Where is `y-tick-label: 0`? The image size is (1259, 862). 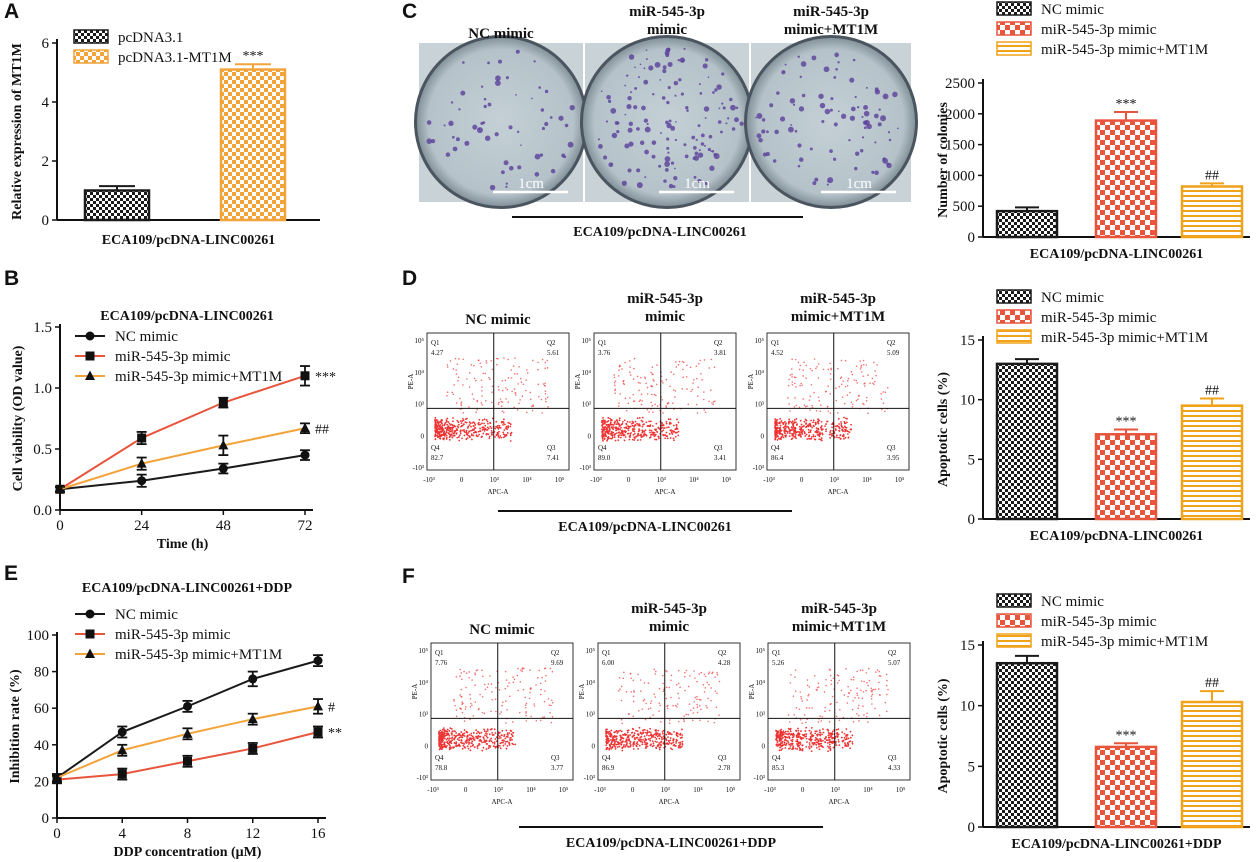
y-tick-label: 0 is located at coordinates (423, 436).